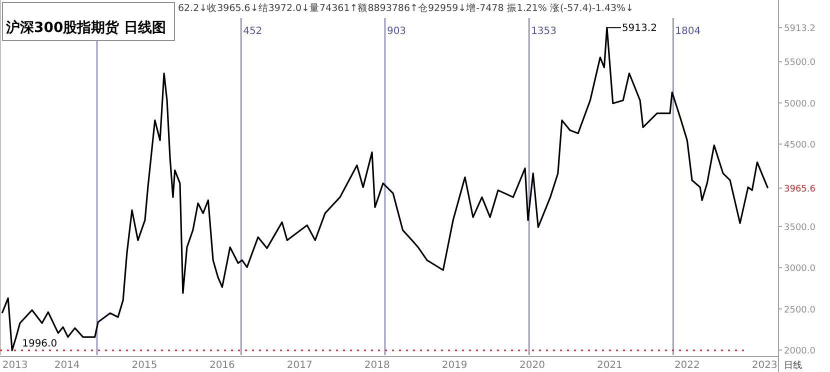  What do you see at coordinates (15, 365) in the screenshot?
I see `x-tick-label: 2013` at bounding box center [15, 365].